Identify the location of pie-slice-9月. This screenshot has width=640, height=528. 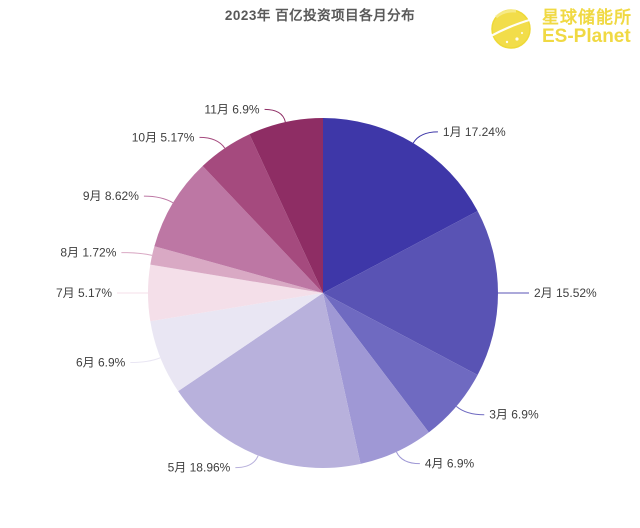
(238, 229).